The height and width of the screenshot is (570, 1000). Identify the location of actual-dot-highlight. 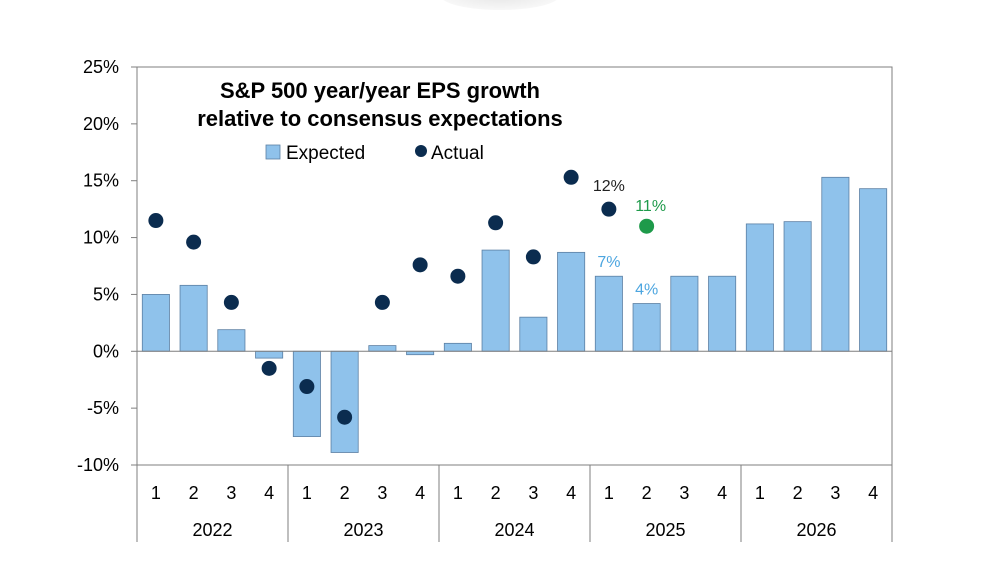
(647, 226).